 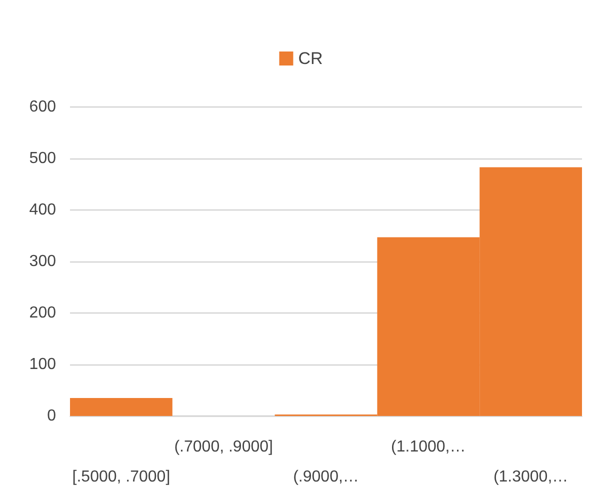 What do you see at coordinates (42, 313) in the screenshot?
I see `y-tick-label: 200` at bounding box center [42, 313].